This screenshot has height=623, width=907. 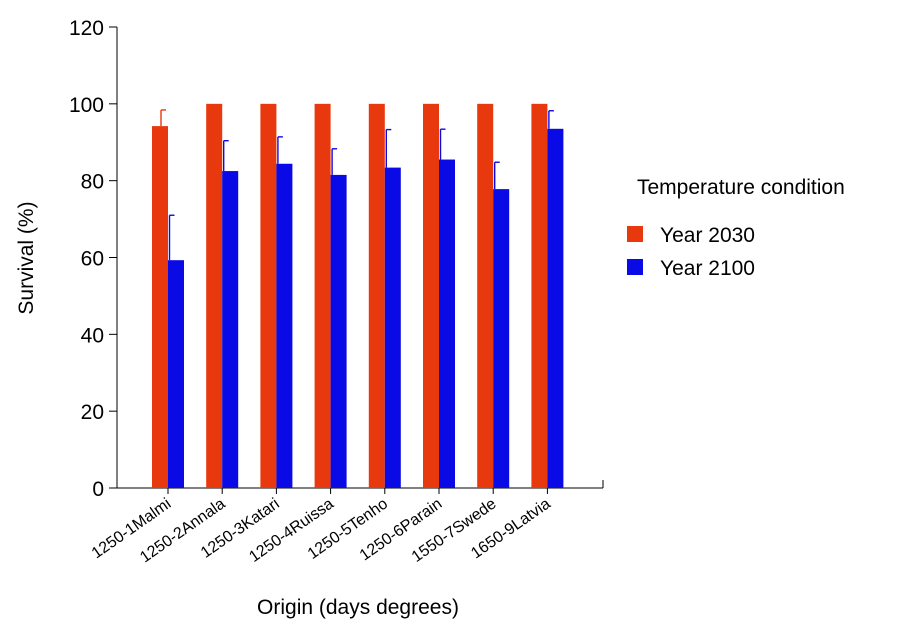 What do you see at coordinates (485, 295) in the screenshot?
I see `bar-year-2030-1550-7swede` at bounding box center [485, 295].